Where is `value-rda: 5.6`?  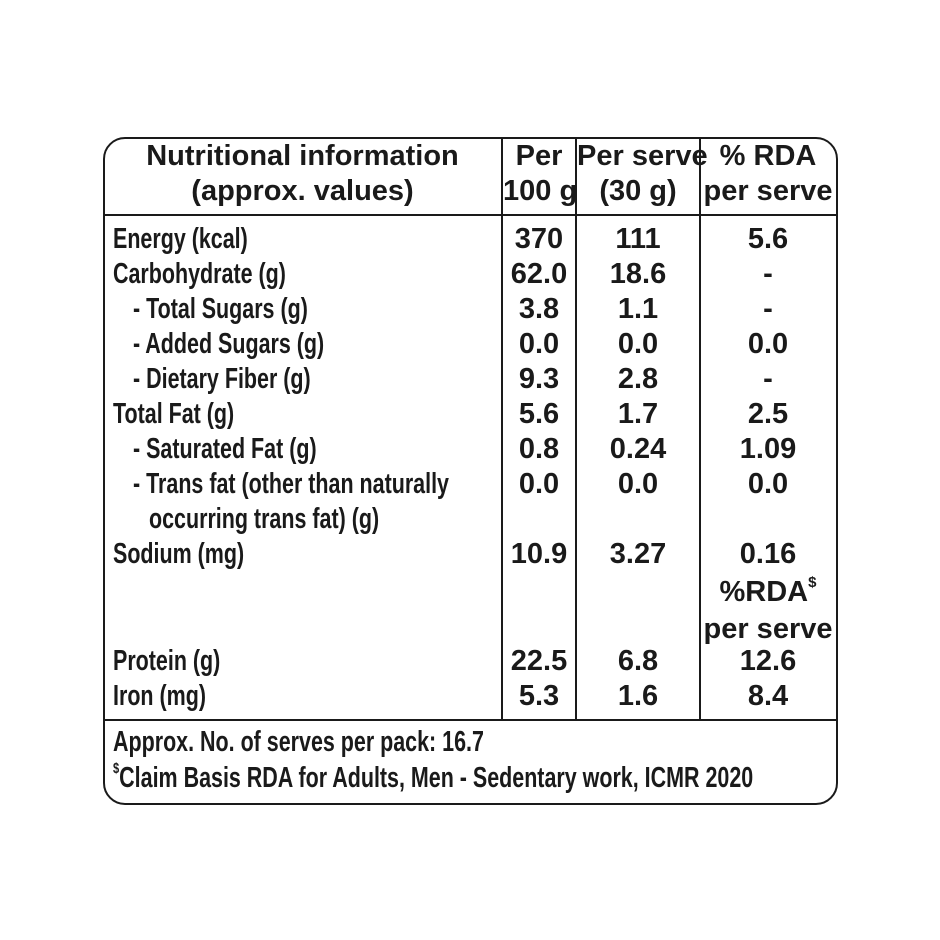
value-rda: 5.6 is located at coordinates (768, 239).